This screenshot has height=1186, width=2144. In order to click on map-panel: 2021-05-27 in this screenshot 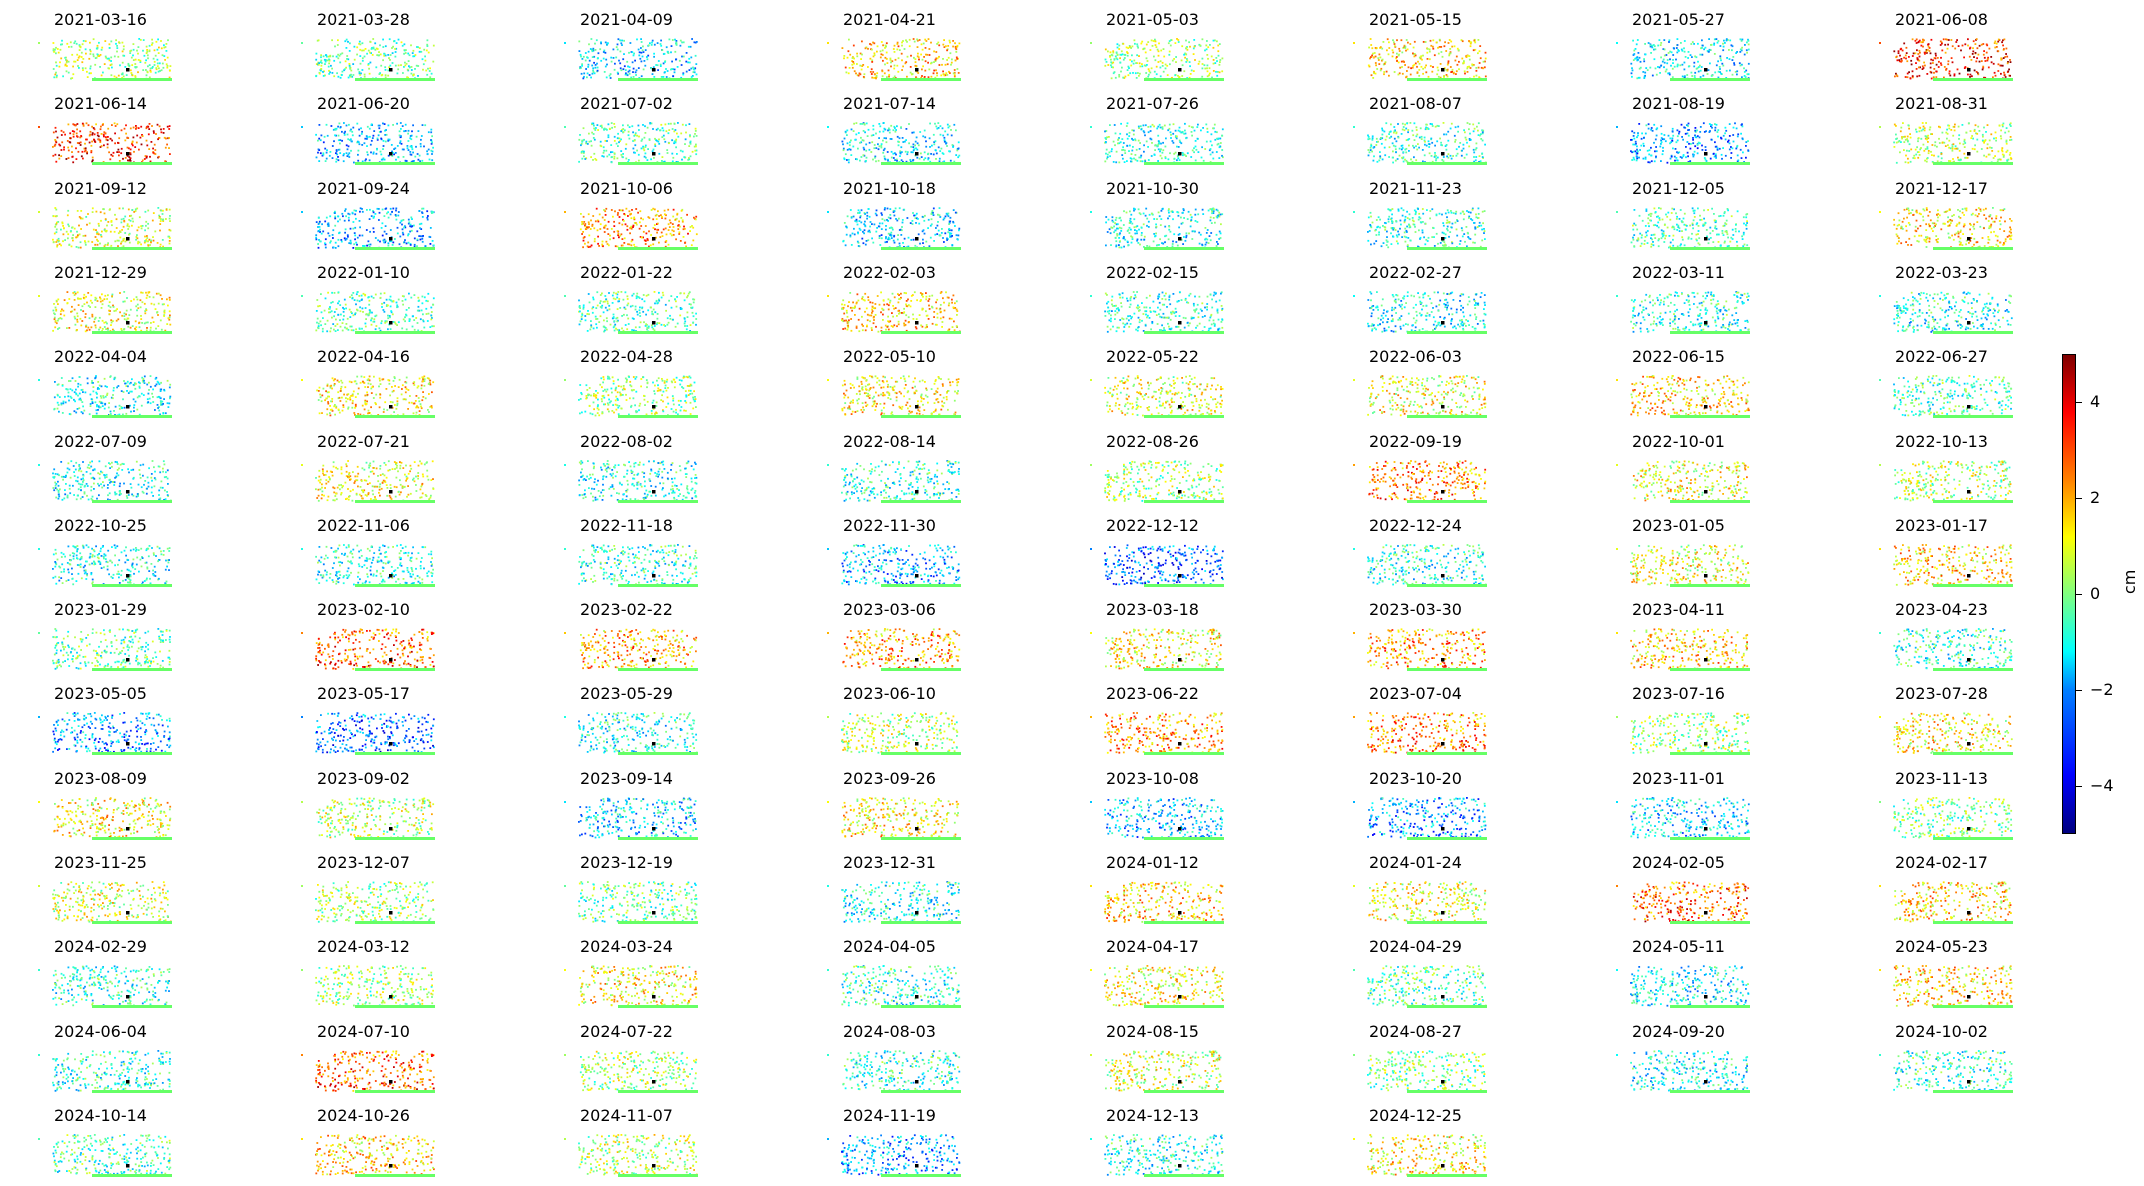, I will do `click(1716, 42)`.